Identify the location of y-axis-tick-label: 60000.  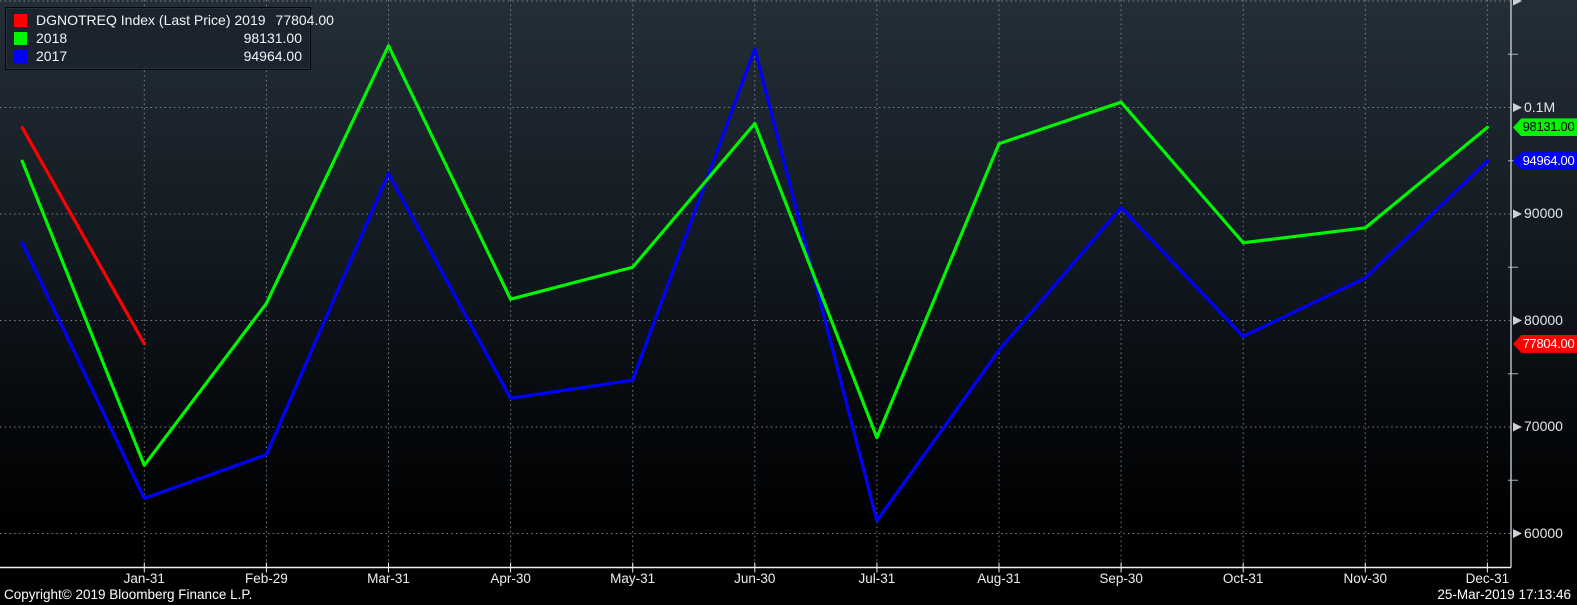
(1543, 532).